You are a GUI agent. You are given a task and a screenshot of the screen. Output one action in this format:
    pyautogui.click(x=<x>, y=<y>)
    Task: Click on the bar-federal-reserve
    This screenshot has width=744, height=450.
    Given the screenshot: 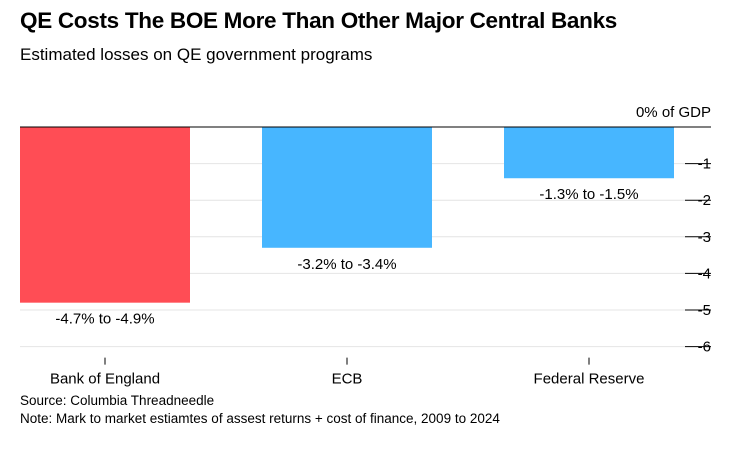 What is the action you would take?
    pyautogui.click(x=589, y=153)
    